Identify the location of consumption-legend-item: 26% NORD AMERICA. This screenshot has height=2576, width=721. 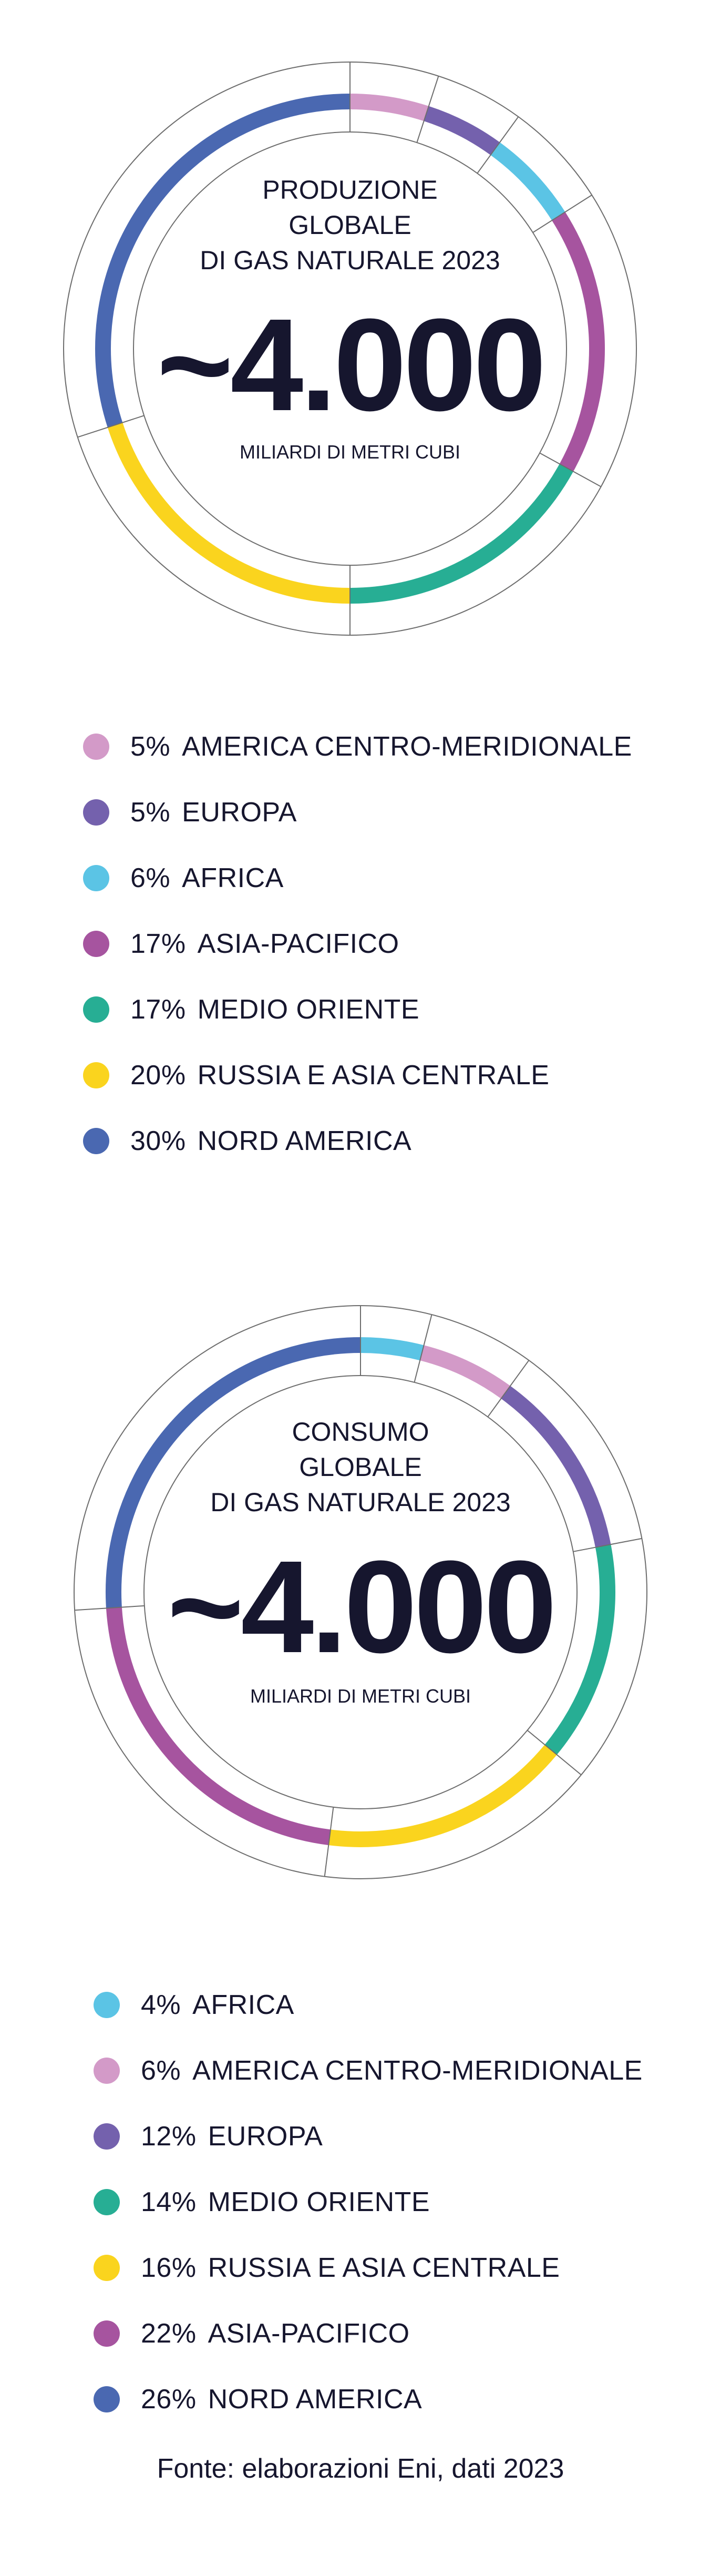
(368, 2399).